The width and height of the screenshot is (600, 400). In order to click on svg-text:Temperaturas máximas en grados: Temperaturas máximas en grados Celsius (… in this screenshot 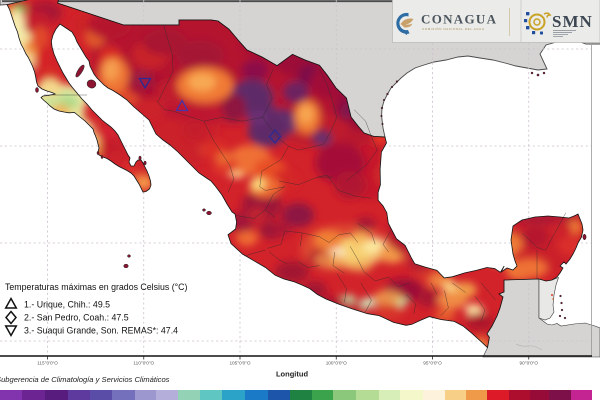, I will do `click(96, 287)`.